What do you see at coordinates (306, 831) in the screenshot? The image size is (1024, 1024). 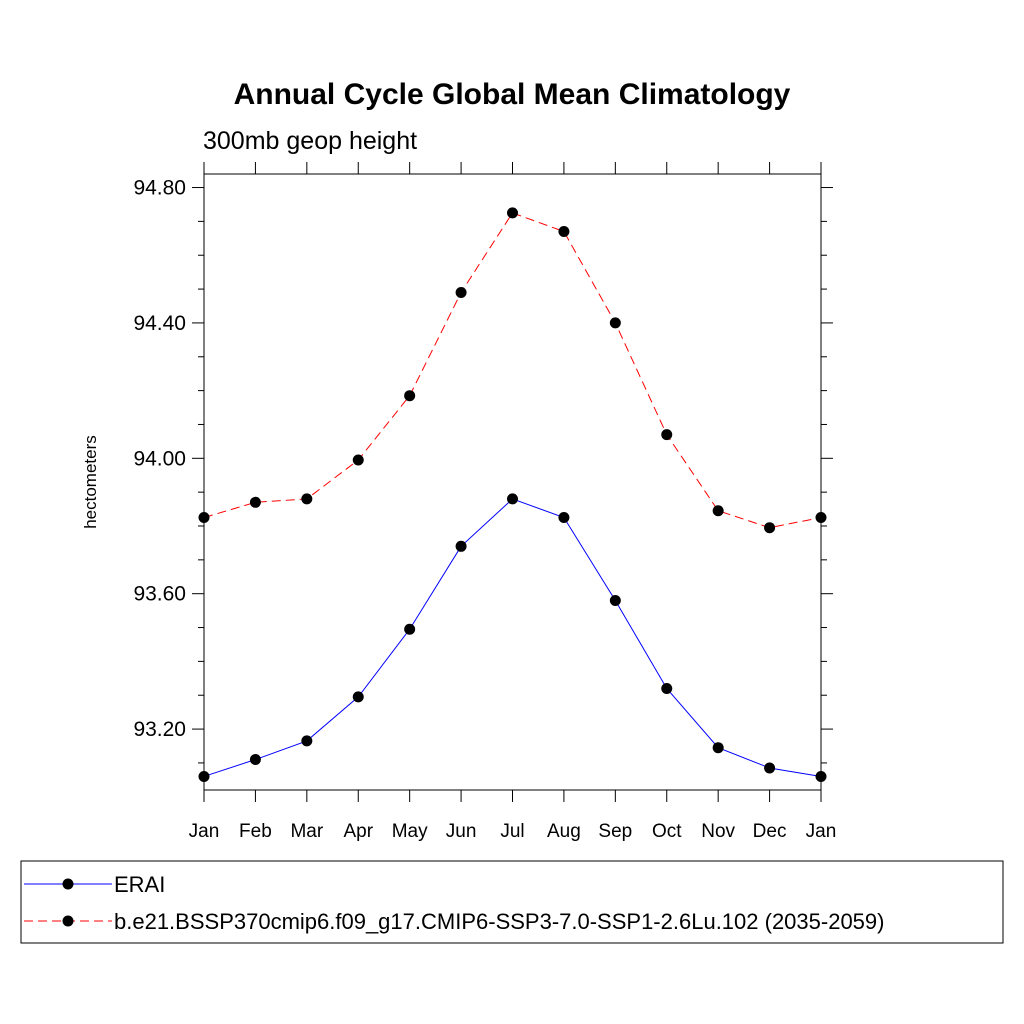 I see `x-tick-label: Mar` at bounding box center [306, 831].